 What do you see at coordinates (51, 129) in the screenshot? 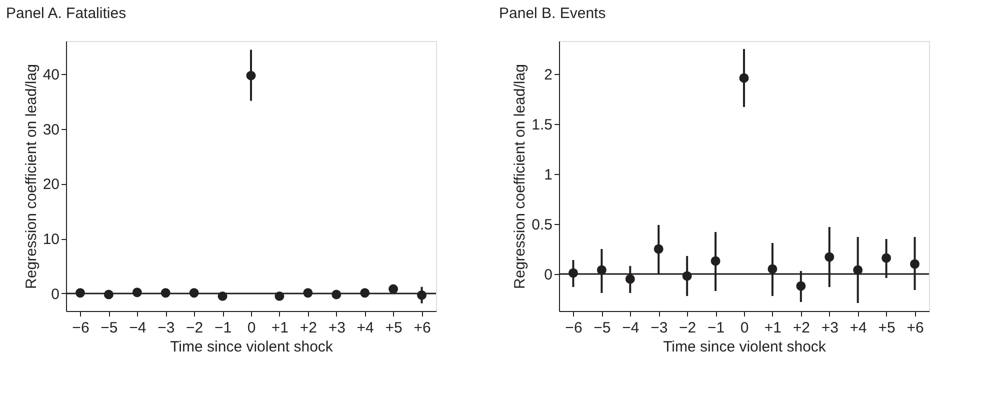
I see `y-tick-label: 30` at bounding box center [51, 129].